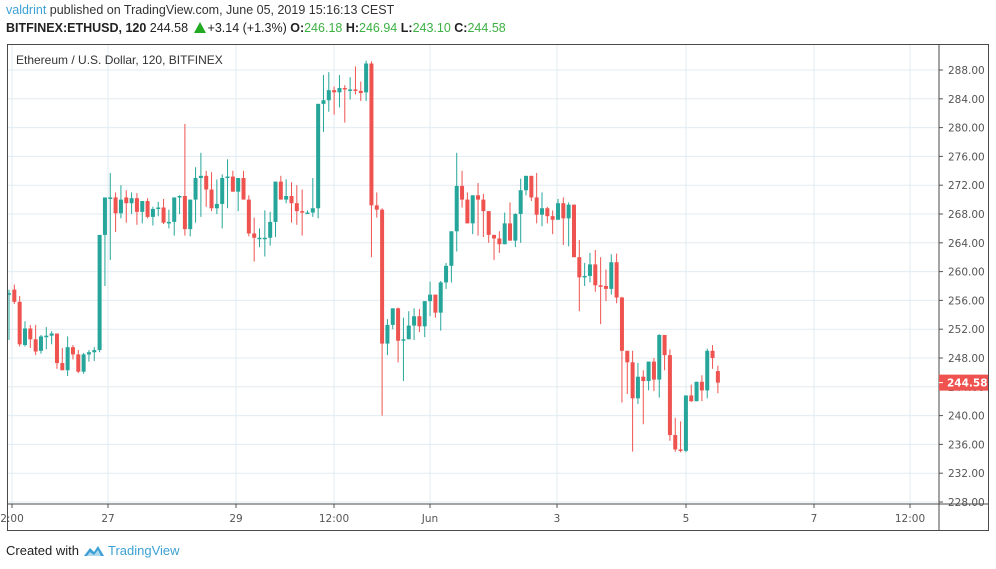 Image resolution: width=996 pixels, height=569 pixels. I want to click on last-price-marker, so click(964, 382).